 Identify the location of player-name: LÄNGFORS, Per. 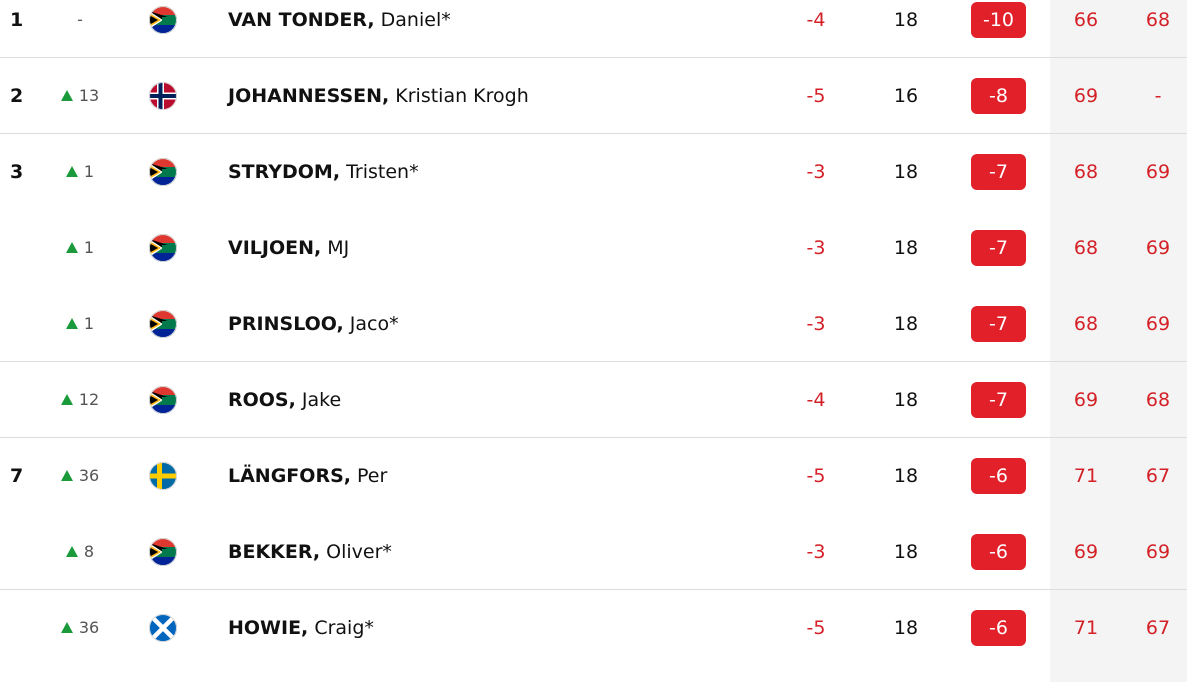
(307, 476).